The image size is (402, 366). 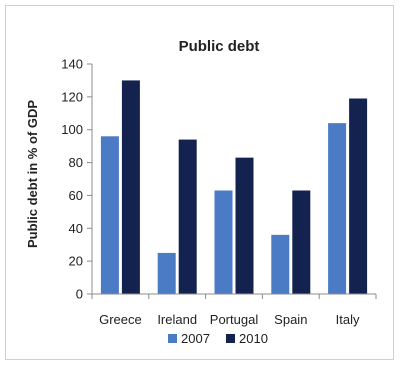 What do you see at coordinates (218, 338) in the screenshot?
I see `legend: 2007 2010` at bounding box center [218, 338].